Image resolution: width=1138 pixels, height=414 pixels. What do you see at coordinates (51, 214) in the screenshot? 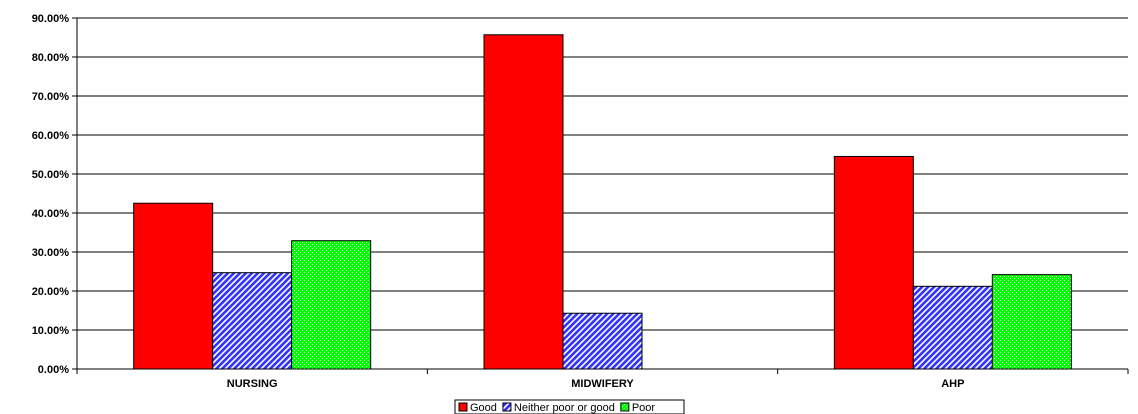
I see `y-tick-label: 40.00%` at bounding box center [51, 214].